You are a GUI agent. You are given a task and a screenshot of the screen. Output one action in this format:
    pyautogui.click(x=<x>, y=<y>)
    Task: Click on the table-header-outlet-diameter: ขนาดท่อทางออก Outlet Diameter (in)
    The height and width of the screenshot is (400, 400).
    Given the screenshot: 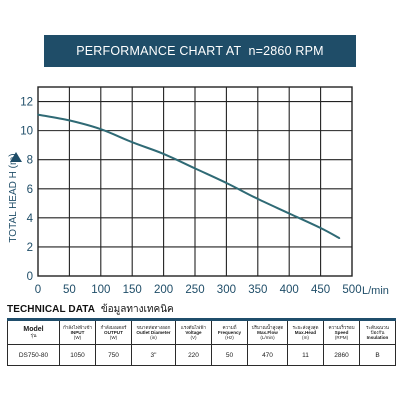 What is the action you would take?
    pyautogui.click(x=153, y=332)
    